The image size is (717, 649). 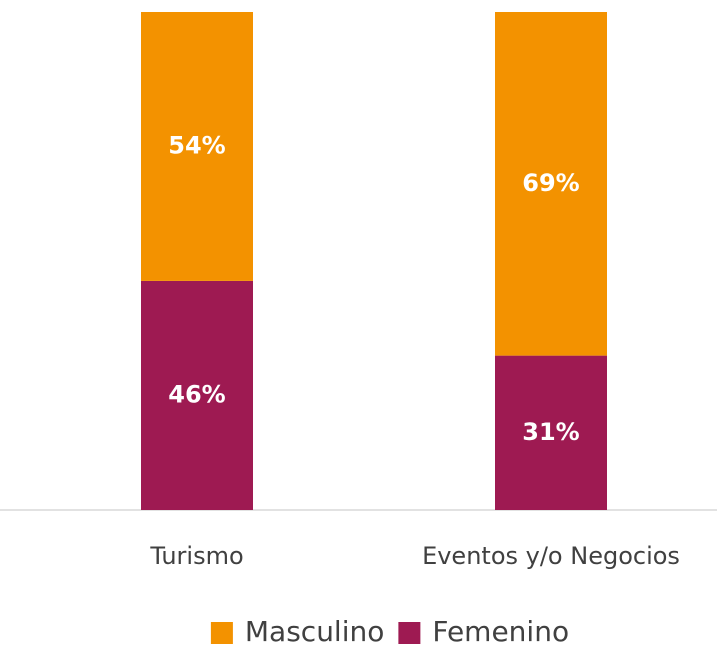 I want to click on x-tick-label: Turismo, so click(x=196, y=556).